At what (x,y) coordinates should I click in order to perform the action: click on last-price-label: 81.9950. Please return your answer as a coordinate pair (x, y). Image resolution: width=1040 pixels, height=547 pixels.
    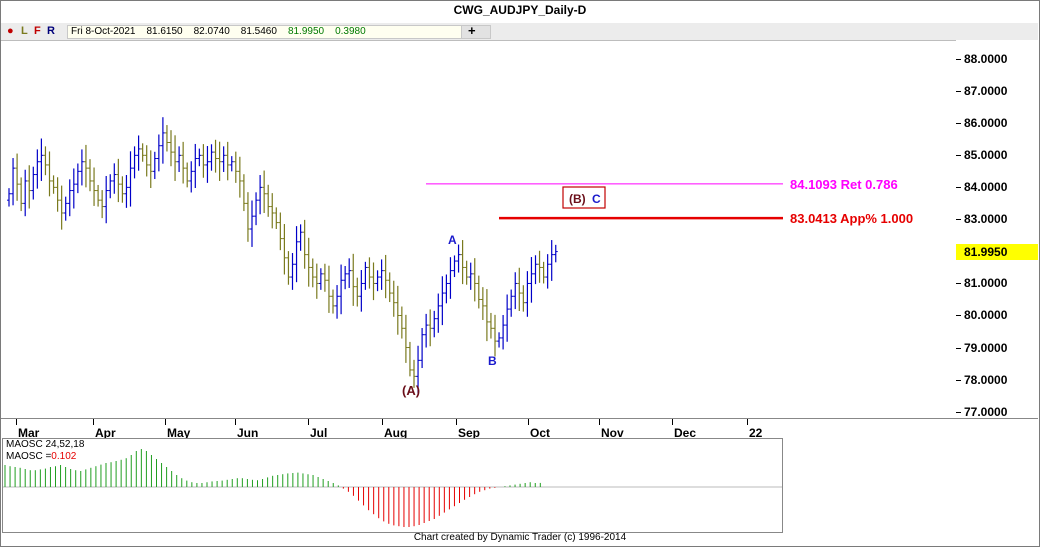
    Looking at the image, I should click on (997, 251).